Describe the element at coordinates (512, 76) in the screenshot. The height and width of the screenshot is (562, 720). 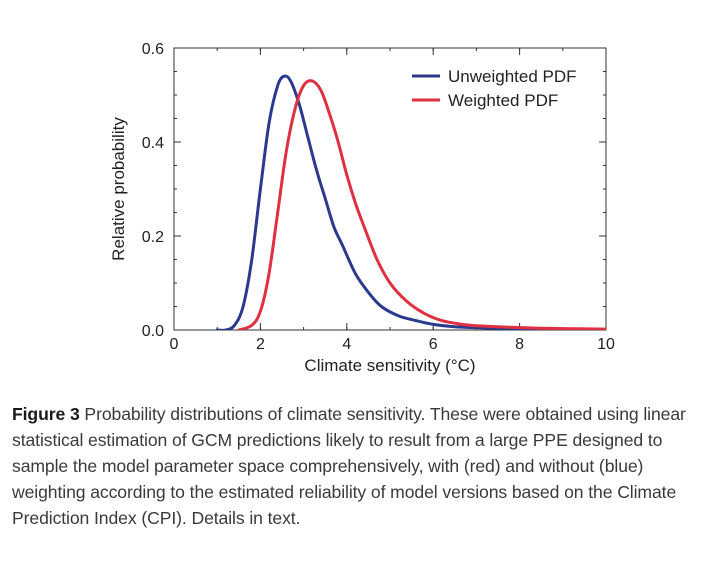
I see `legend-label: Unweighted PDF` at that location.